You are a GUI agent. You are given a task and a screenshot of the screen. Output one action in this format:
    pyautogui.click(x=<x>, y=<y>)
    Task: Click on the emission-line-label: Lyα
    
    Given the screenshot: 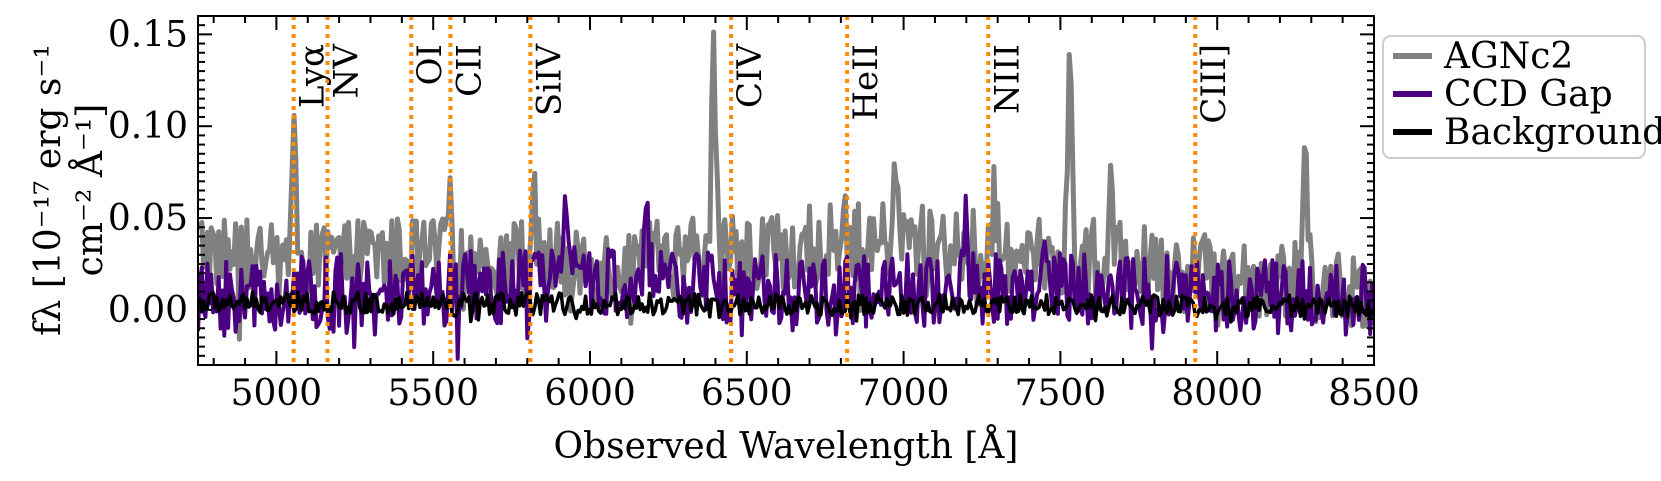 What is the action you would take?
    pyautogui.click(x=313, y=76)
    